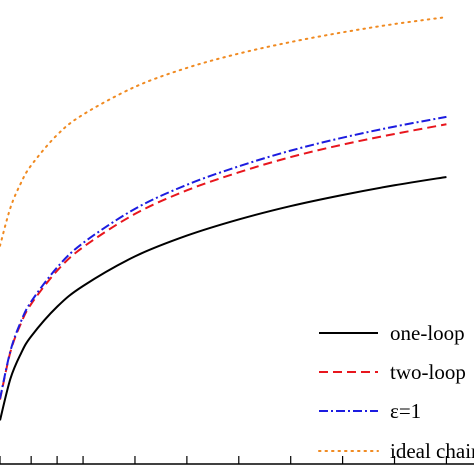 This screenshot has width=474, height=474. What do you see at coordinates (428, 372) in the screenshot?
I see `legend-label-2: two-loop` at bounding box center [428, 372].